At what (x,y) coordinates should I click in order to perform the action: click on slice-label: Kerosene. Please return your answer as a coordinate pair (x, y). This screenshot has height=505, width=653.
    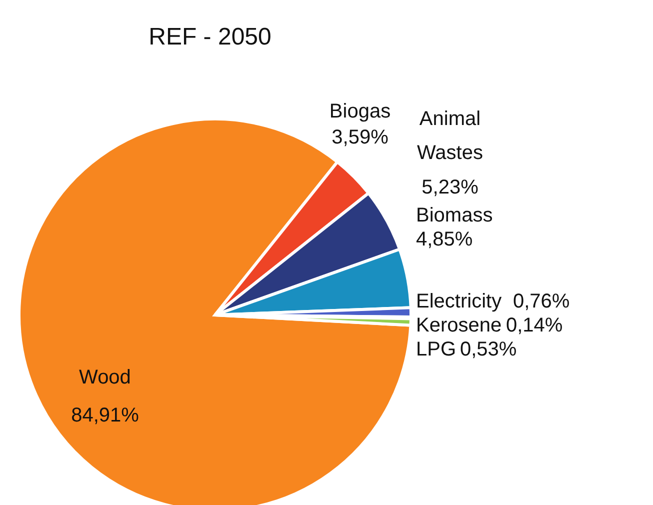
    Looking at the image, I should click on (459, 325).